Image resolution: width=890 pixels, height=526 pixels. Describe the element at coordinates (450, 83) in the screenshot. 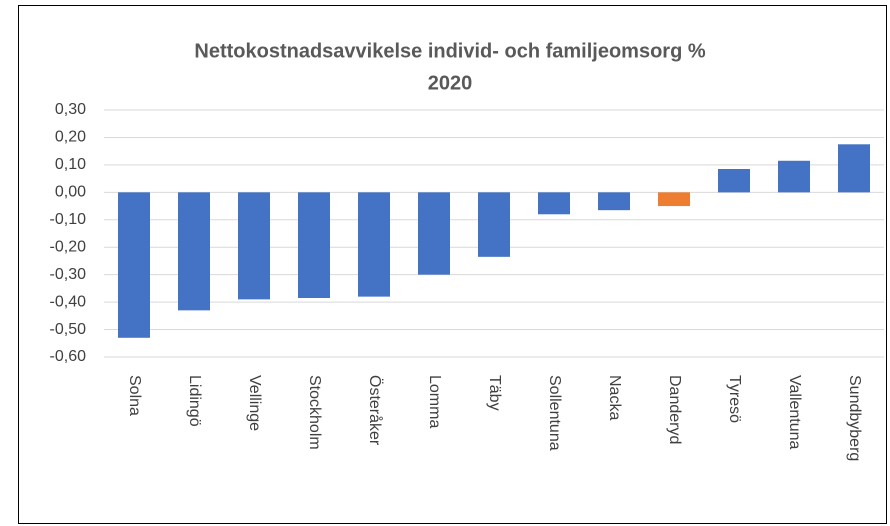

I see `chart-title: 2020` at that location.